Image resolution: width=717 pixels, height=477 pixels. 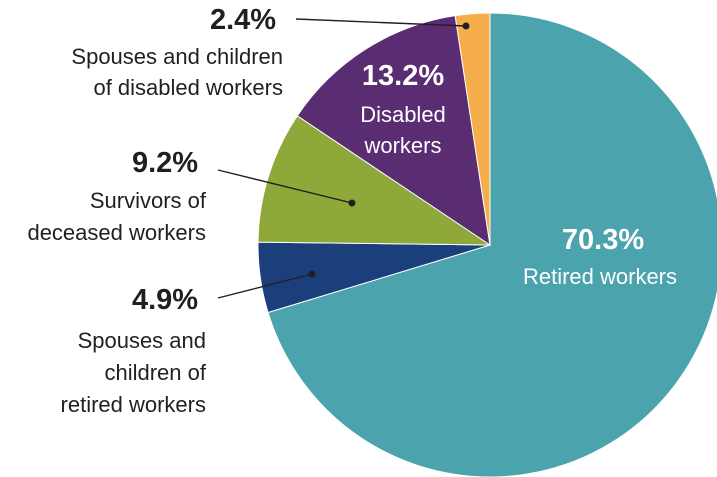 What do you see at coordinates (188, 87) in the screenshot?
I see `label-spouses-disabled-caption-line2: of disabled workers` at bounding box center [188, 87].